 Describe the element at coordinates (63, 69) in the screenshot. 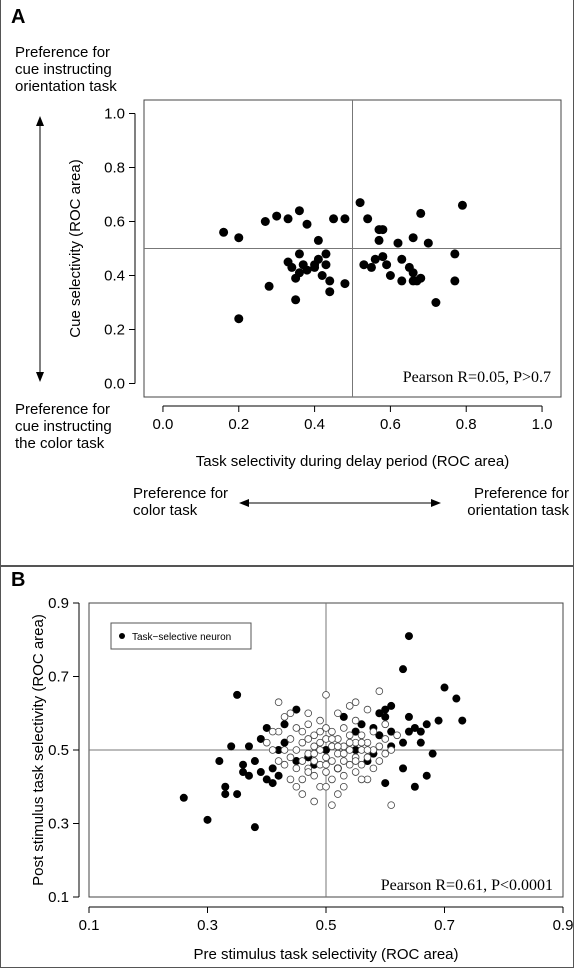

I see `pref-top-line-2: cue instructing` at that location.